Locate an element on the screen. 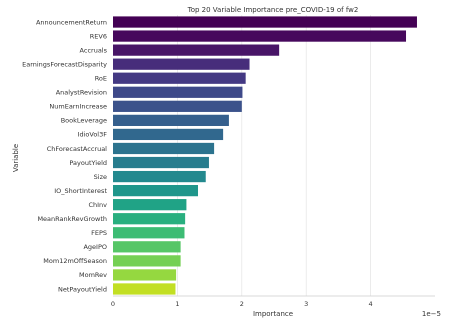 Image resolution: width=451 pixels, height=324 pixels. category-label: BookLeverage is located at coordinates (84, 121).